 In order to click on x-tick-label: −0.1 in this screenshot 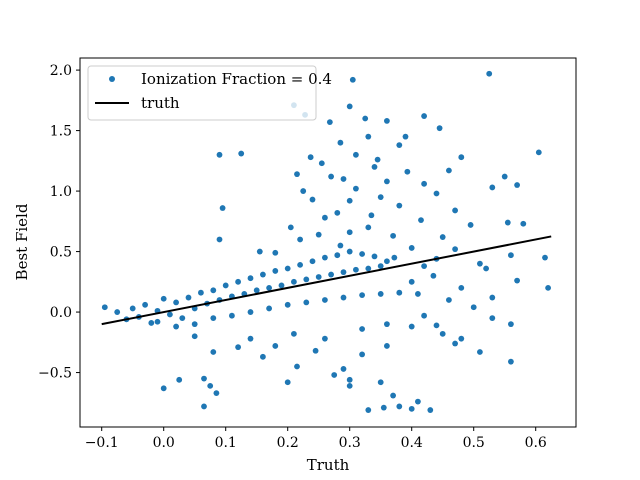, I will do `click(102, 443)`.